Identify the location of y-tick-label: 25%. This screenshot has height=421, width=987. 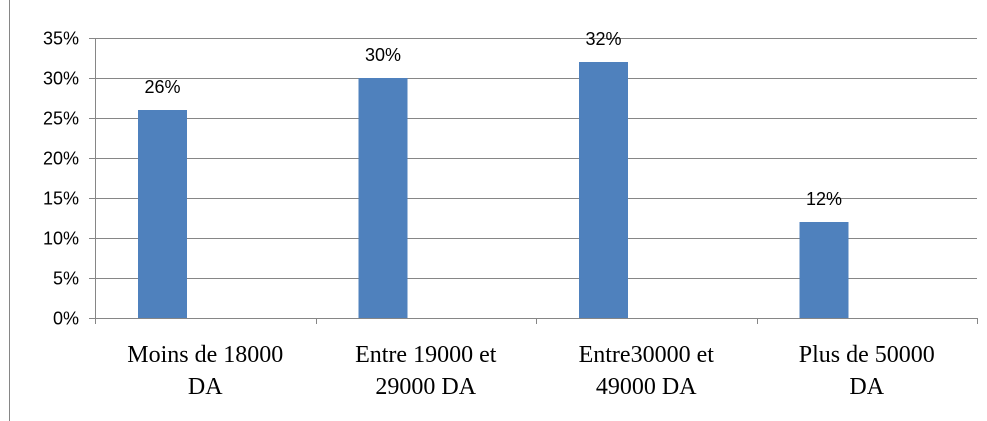
(61, 119).